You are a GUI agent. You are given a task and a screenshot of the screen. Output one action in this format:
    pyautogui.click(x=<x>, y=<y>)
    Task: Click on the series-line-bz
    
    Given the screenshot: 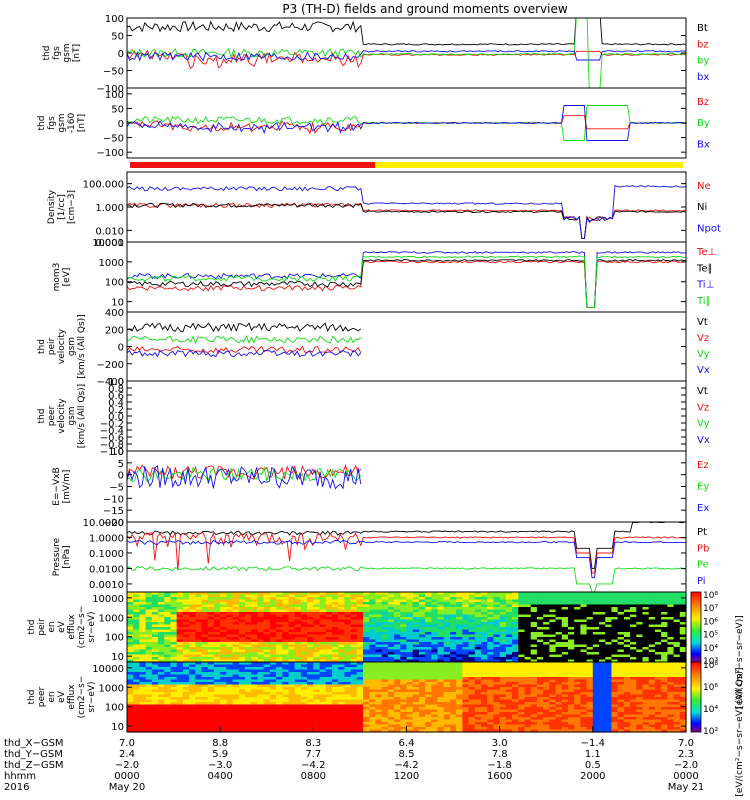 What is the action you would take?
    pyautogui.click(x=406, y=59)
    